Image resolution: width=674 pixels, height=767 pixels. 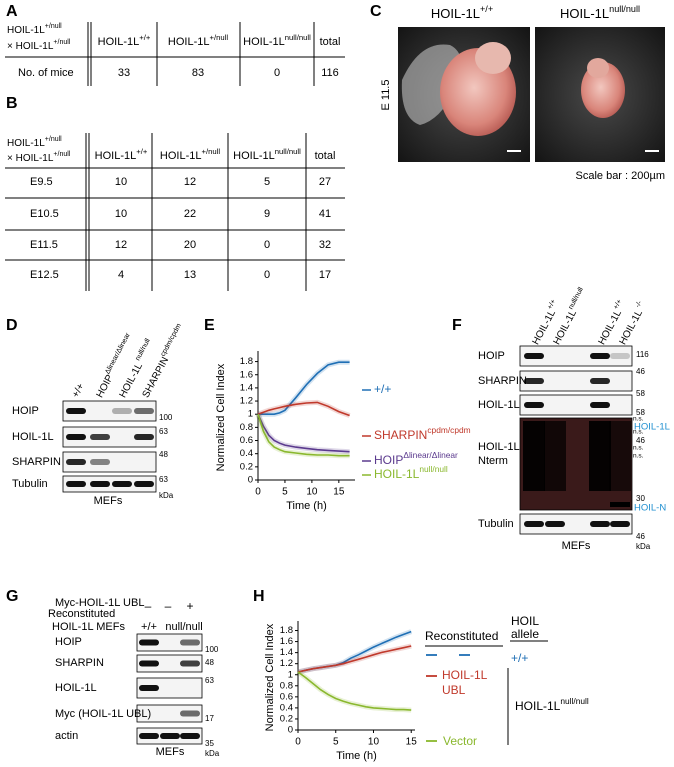 I want to click on x-tick-label: 15, so click(x=339, y=492).